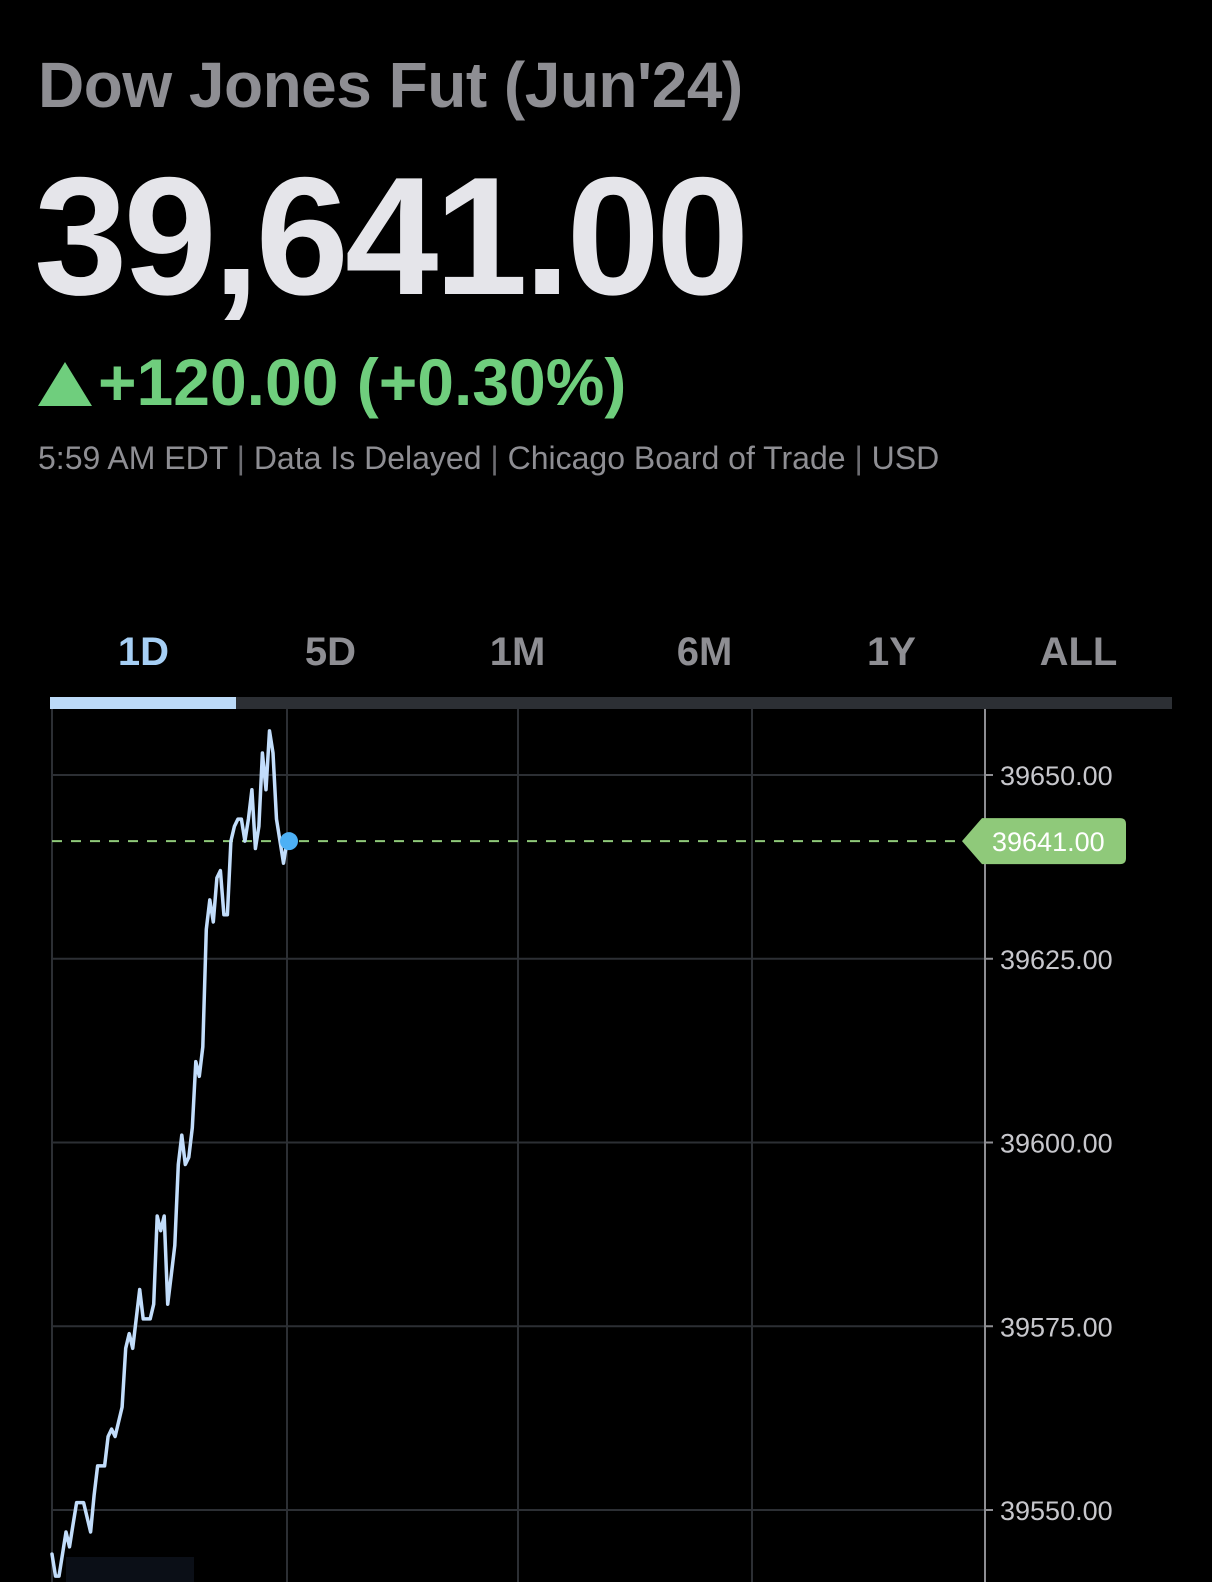  What do you see at coordinates (65, 384) in the screenshot?
I see `up-triangle-icon` at bounding box center [65, 384].